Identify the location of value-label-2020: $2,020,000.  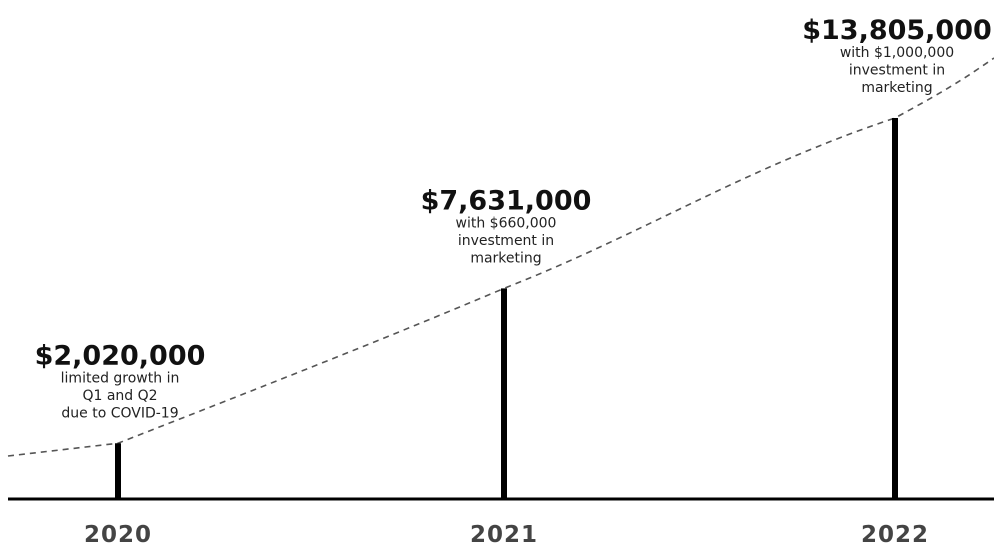
(120, 355).